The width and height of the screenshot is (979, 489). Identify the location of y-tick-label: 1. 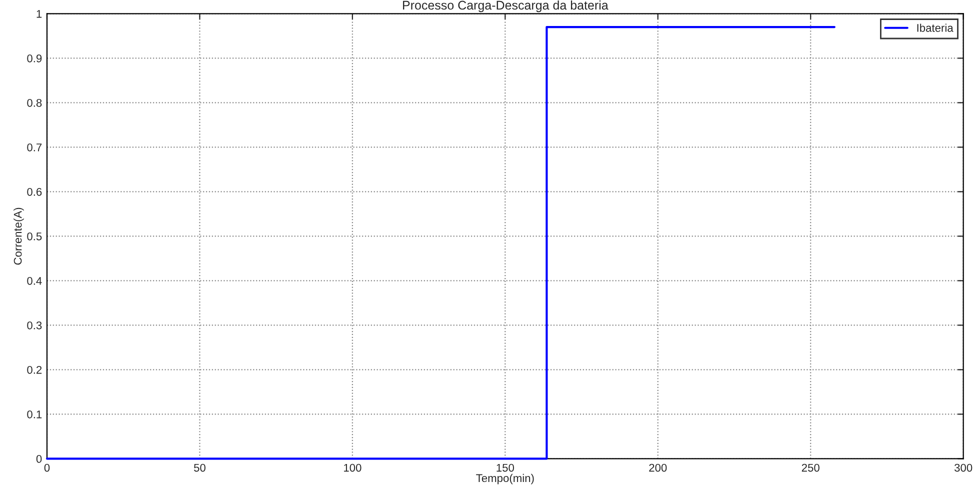
(39, 14).